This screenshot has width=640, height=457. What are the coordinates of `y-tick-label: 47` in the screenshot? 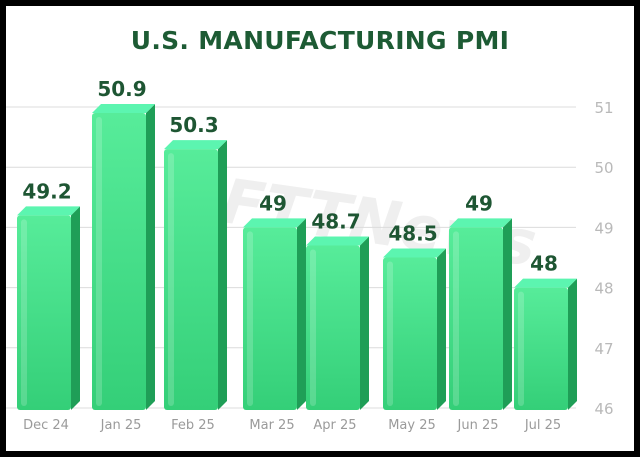 It's located at (603, 349).